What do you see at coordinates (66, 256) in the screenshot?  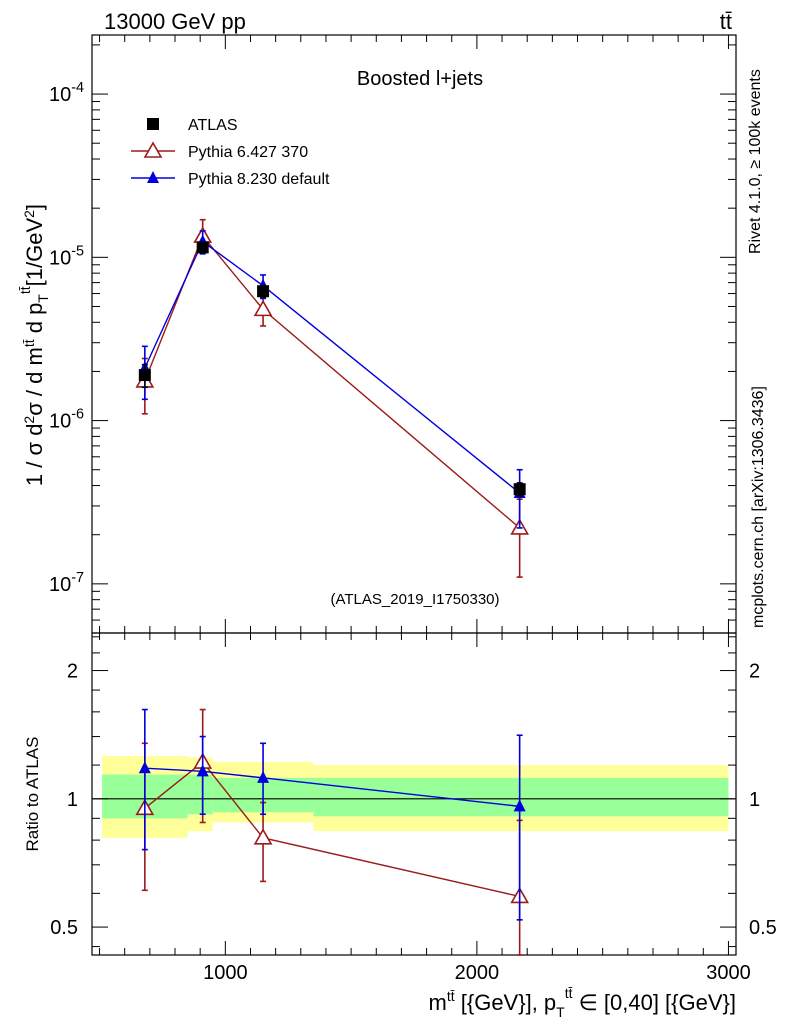 I see `y-tick-label: 10⁻⁵` at bounding box center [66, 256].